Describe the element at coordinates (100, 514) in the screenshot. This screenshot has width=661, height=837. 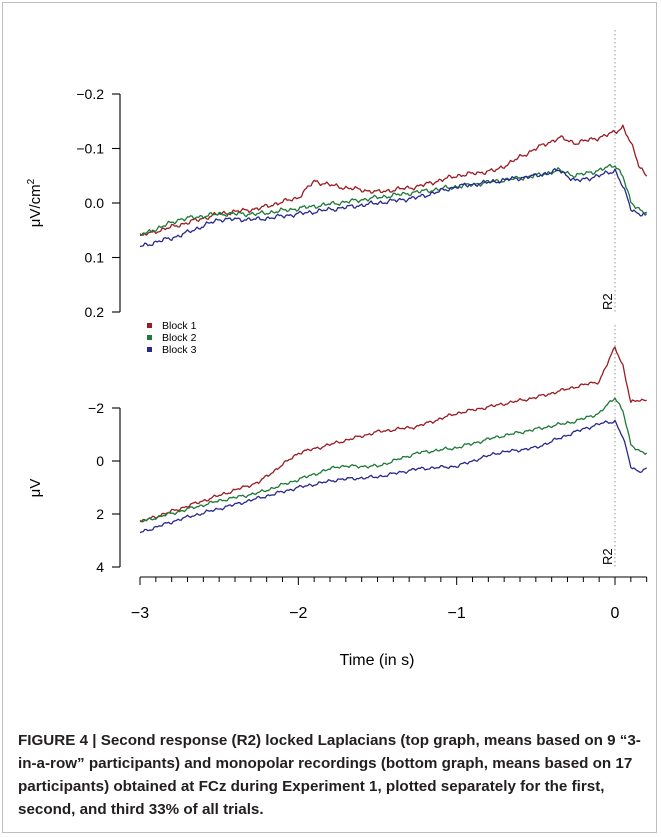
I see `y-tick-label: 2` at that location.